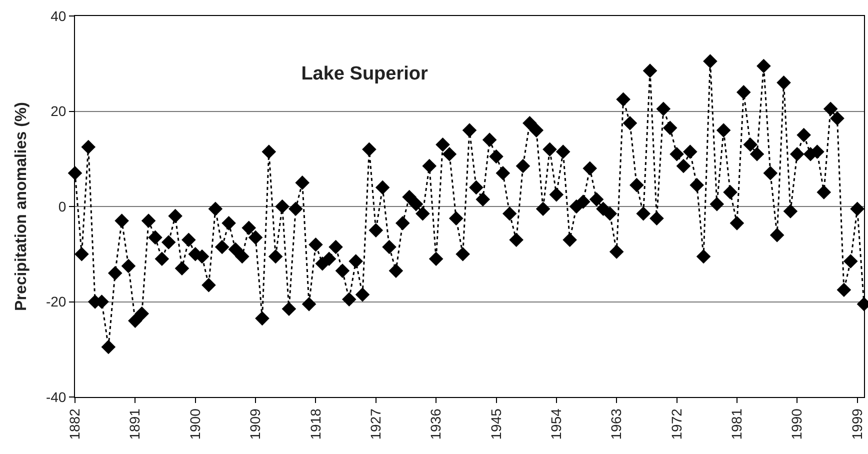 The image size is (868, 454). Describe the element at coordinates (556, 424) in the screenshot. I see `x-tick-label: 1954` at that location.